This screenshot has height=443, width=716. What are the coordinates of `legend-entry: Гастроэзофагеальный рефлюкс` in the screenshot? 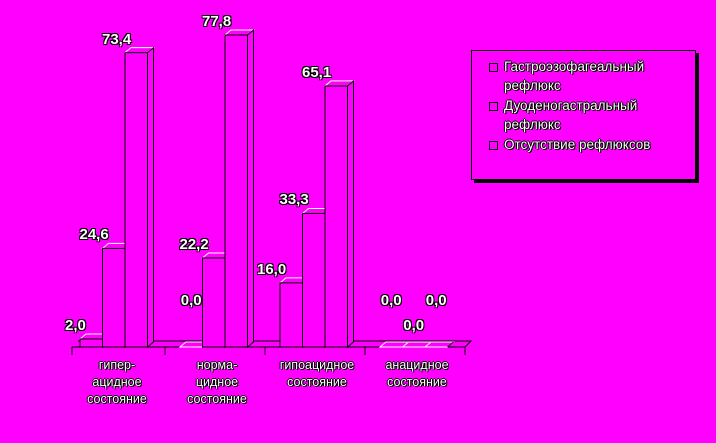 It's located at (587, 76).